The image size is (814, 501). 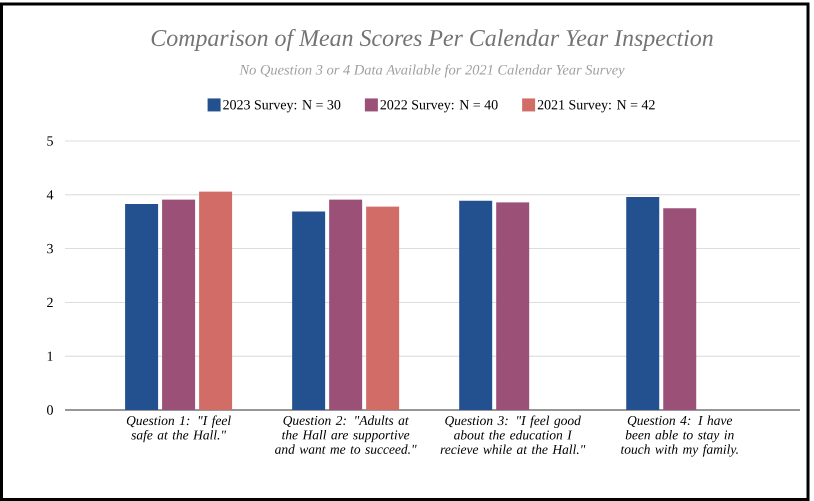 I want to click on y-tick-label: 4, so click(x=50, y=195).